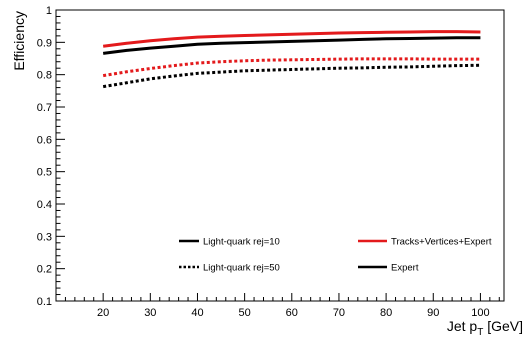  I want to click on x-tick-label: 90, so click(433, 313).